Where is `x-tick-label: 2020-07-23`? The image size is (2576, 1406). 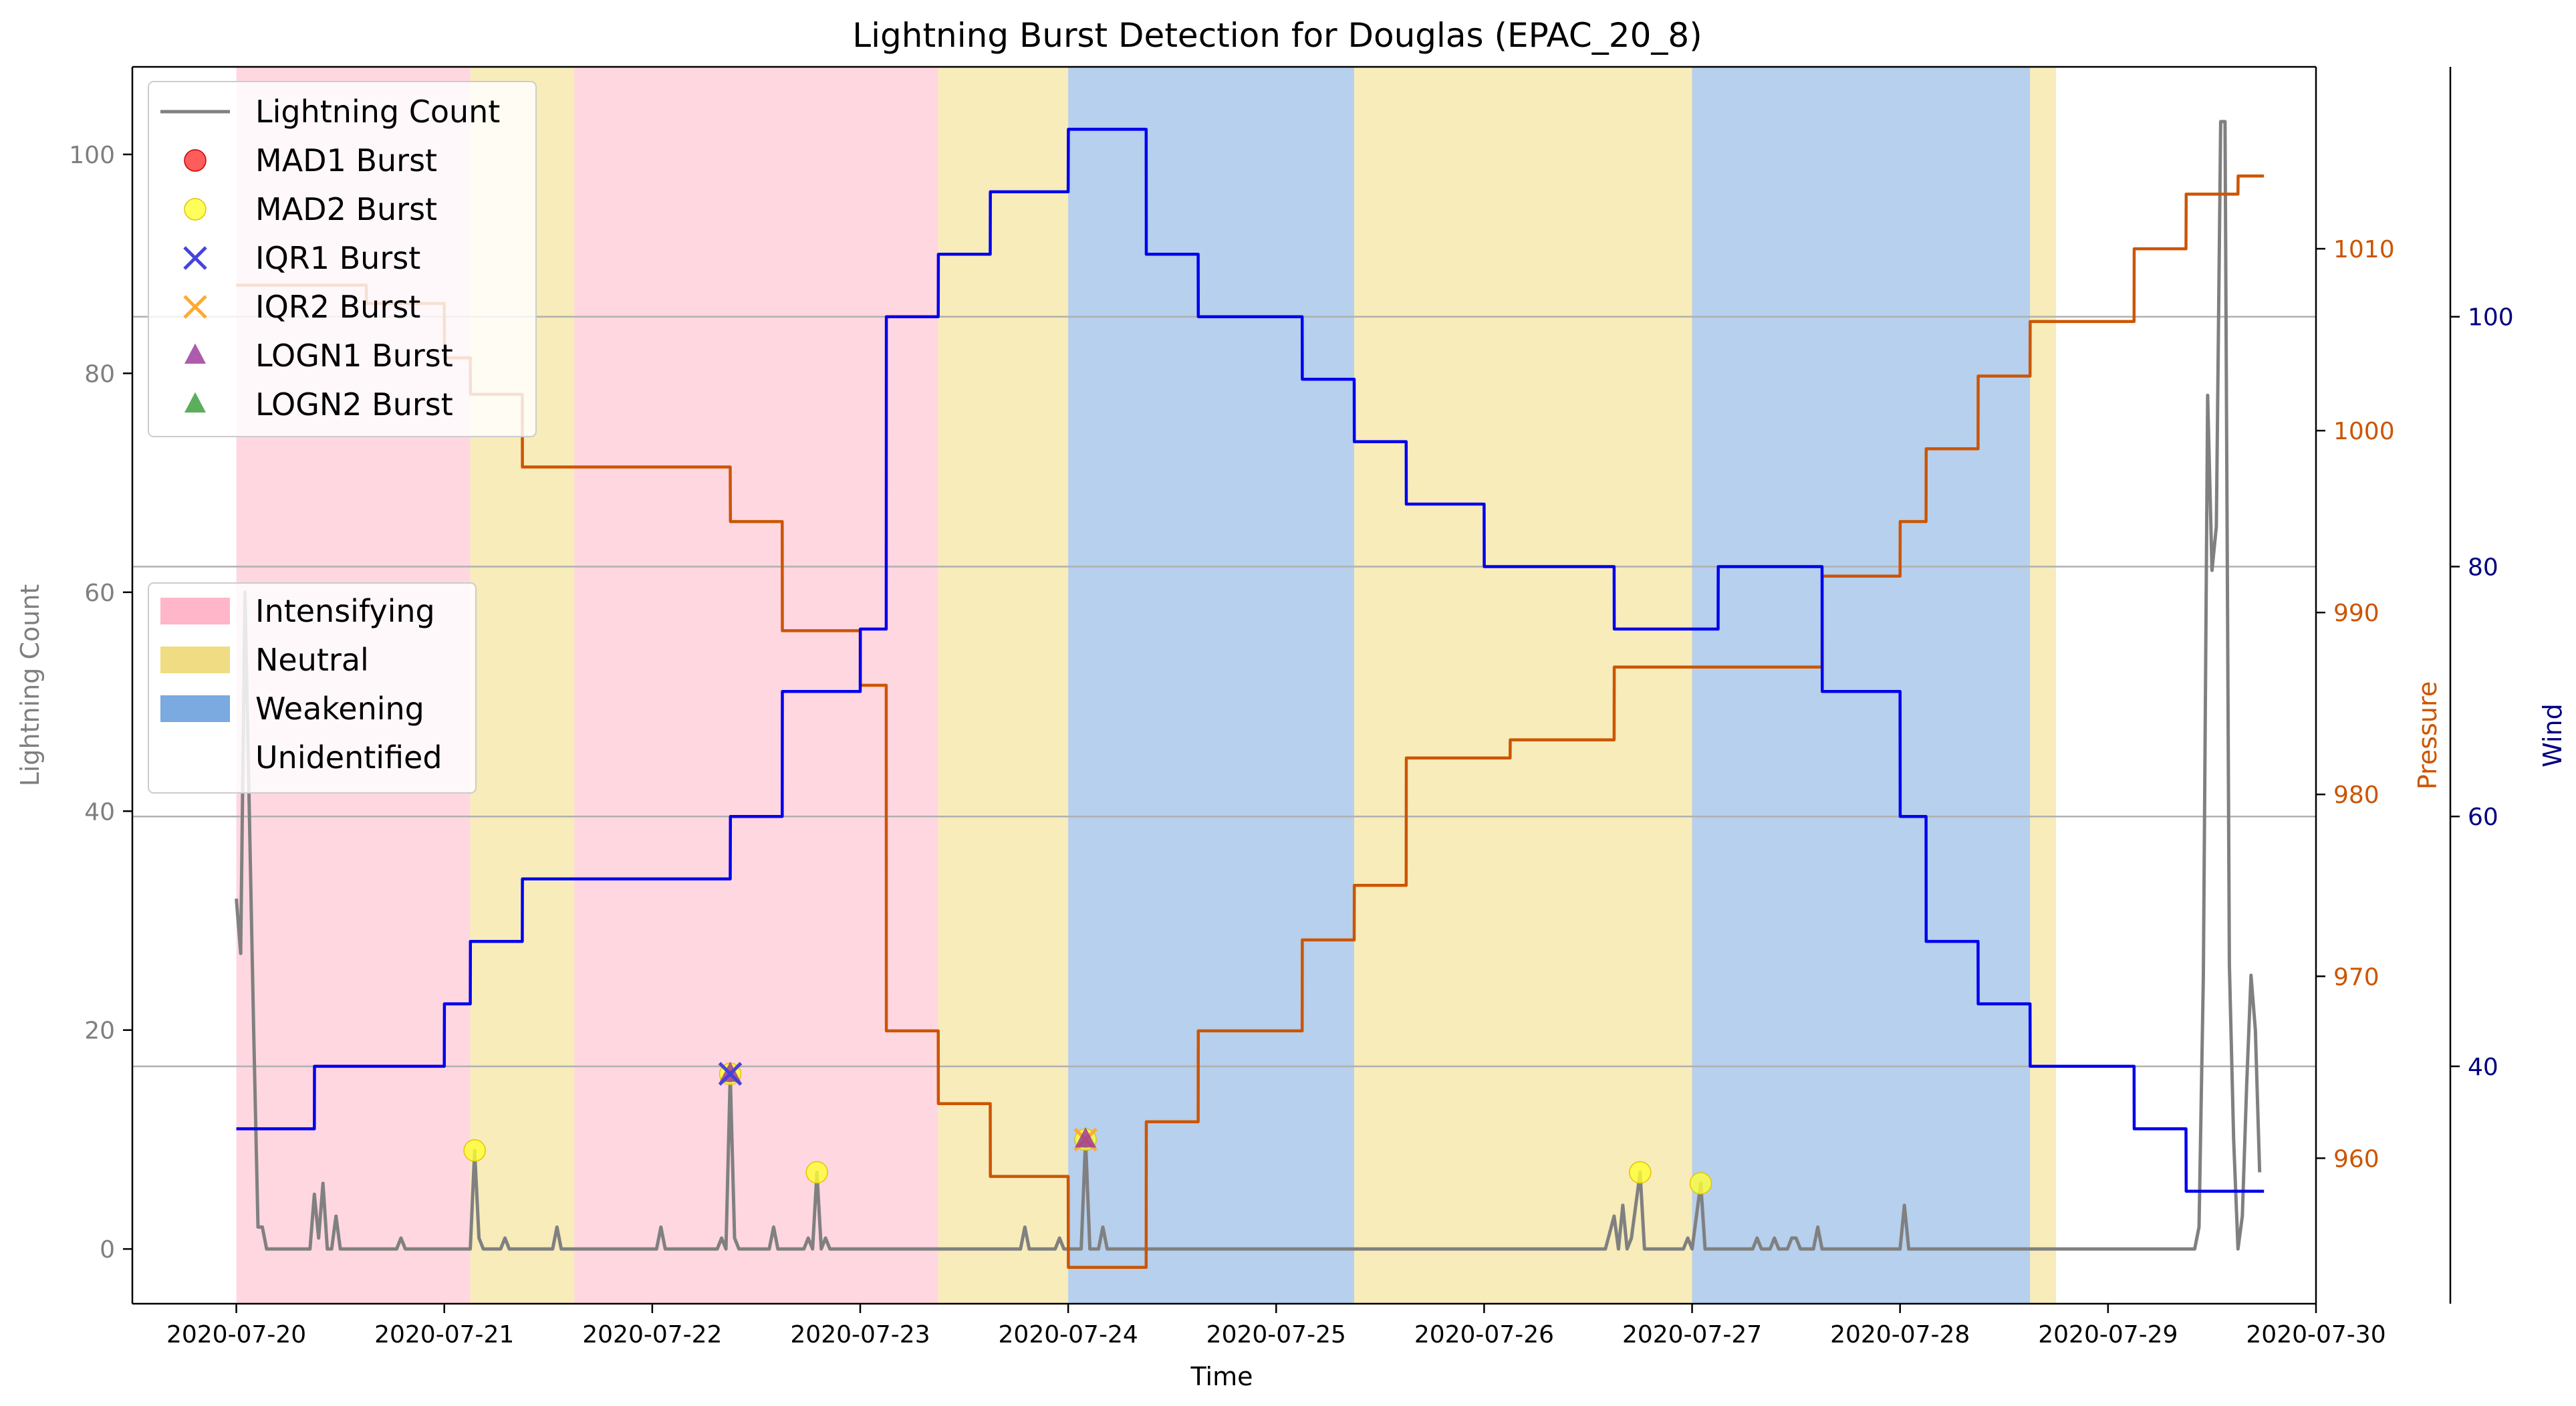 x-tick-label: 2020-07-23 is located at coordinates (860, 1335).